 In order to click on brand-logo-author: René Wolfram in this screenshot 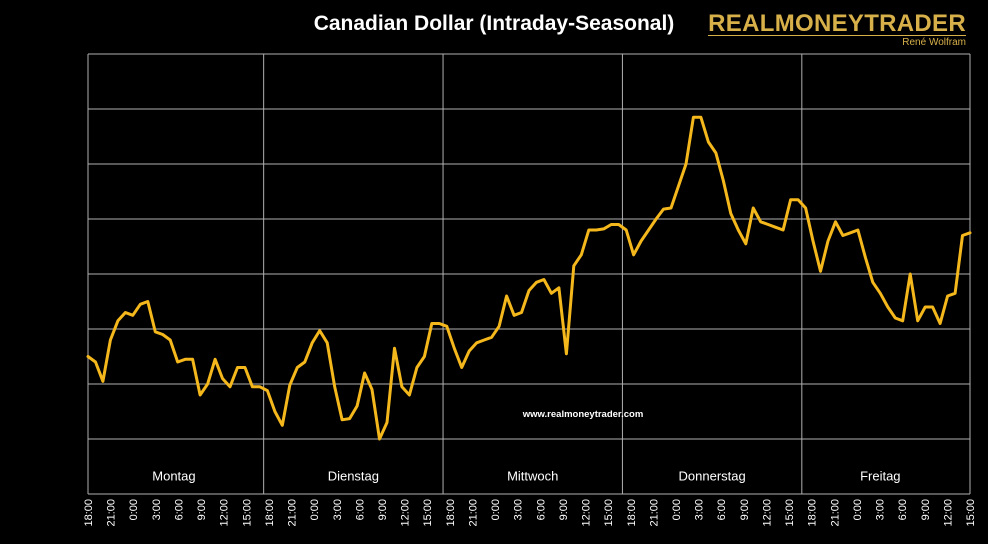, I will do `click(837, 41)`.